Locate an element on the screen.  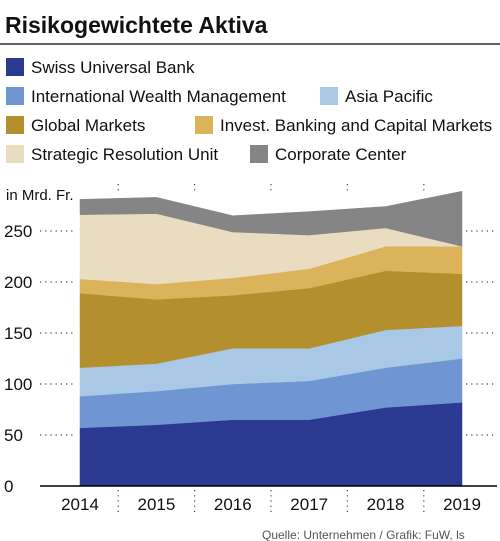
legend-label-7: Corporate Center is located at coordinates (341, 154).